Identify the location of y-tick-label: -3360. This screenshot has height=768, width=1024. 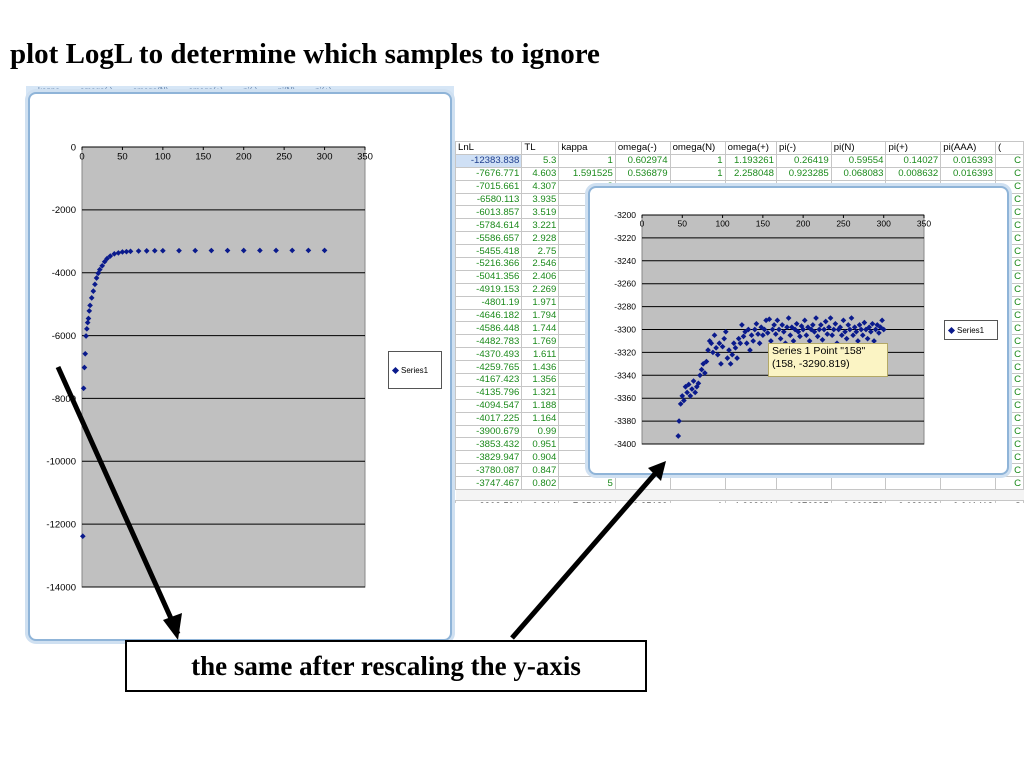
(625, 398).